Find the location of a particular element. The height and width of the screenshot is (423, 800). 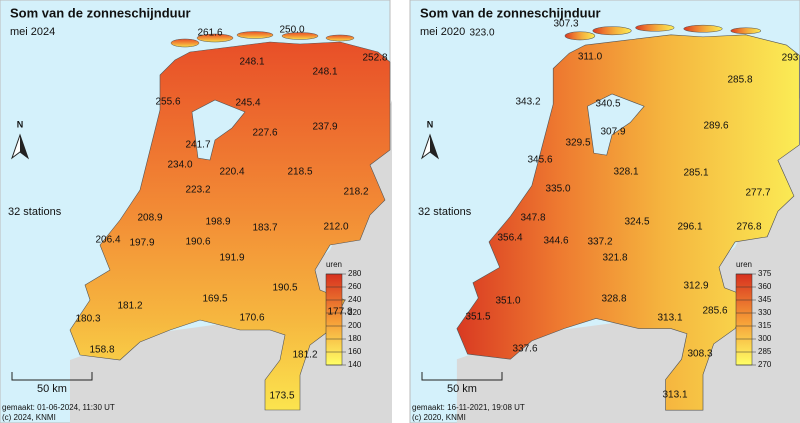

legend-tick-label: 140 is located at coordinates (355, 364).